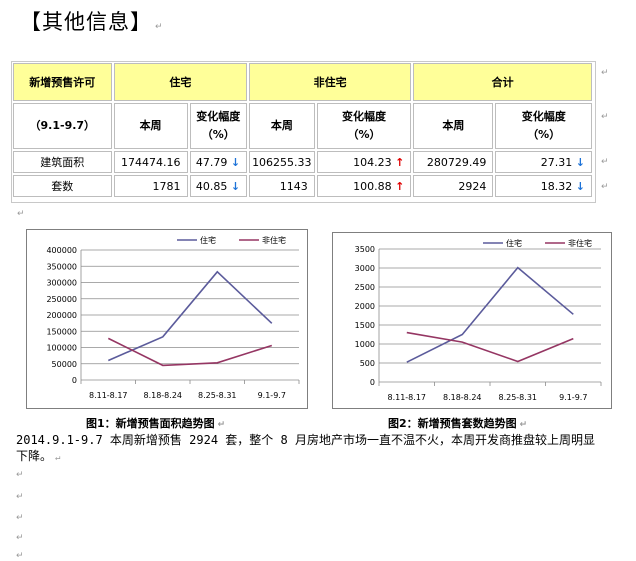 The image size is (636, 561). What do you see at coordinates (150, 162) in the screenshot?
I see `value-cell: 174474.16` at bounding box center [150, 162].